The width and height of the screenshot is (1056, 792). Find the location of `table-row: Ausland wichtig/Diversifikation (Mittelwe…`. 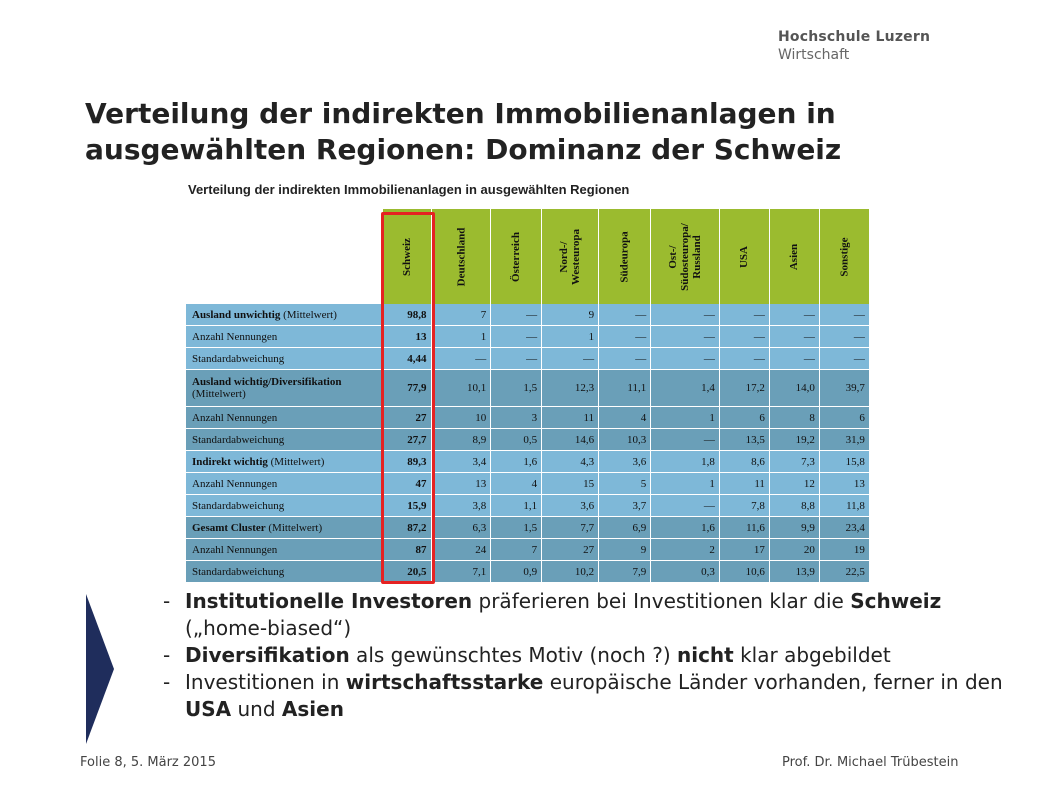

table-row: Ausland wichtig/Diversifikation (Mittelwe… is located at coordinates (528, 388).